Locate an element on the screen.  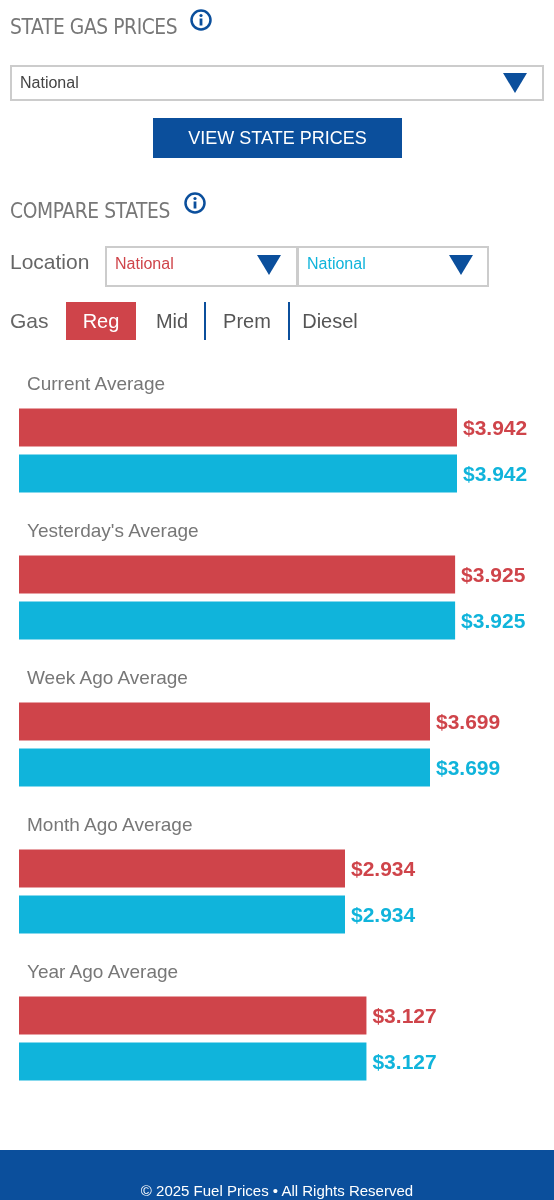
text: COMPARE STATES is located at coordinates (90, 210).